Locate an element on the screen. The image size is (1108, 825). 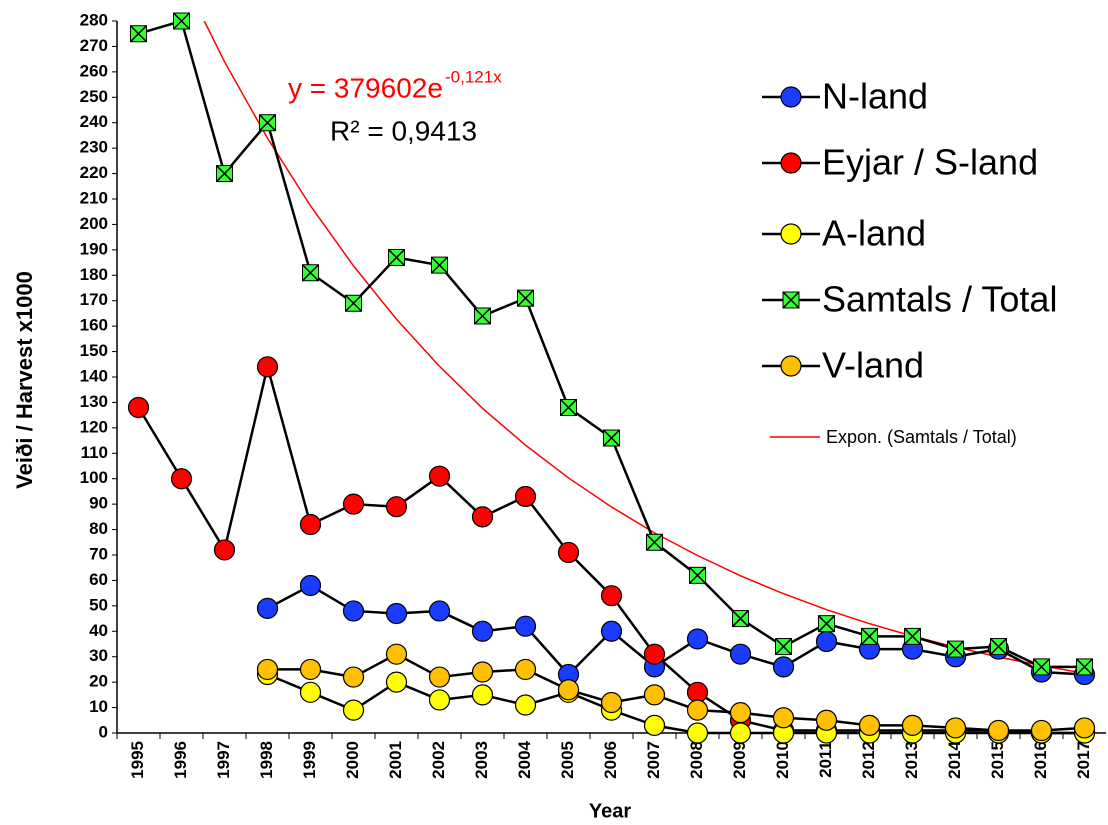
x-tick-label: 2012 is located at coordinates (868, 760).